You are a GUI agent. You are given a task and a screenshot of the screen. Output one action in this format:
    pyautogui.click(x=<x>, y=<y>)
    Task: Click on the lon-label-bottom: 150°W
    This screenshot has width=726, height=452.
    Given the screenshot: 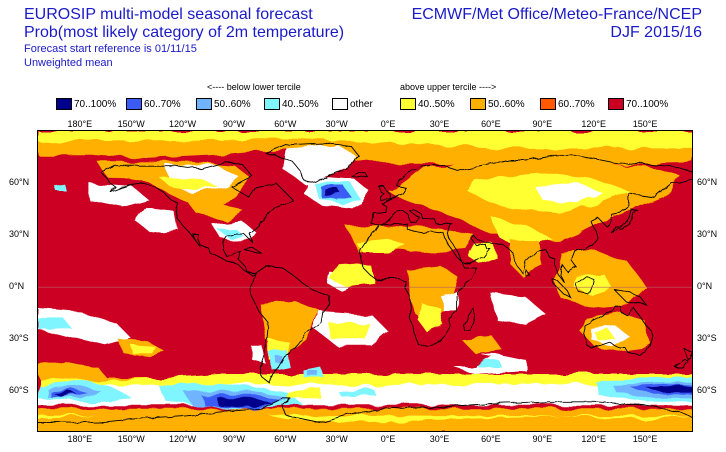 What is the action you would take?
    pyautogui.click(x=131, y=439)
    